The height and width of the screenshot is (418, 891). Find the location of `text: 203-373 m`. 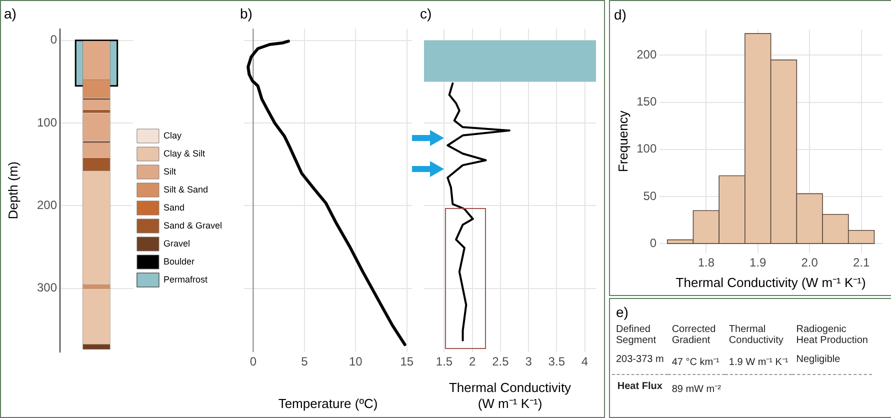

text: 203-373 m is located at coordinates (640, 361).